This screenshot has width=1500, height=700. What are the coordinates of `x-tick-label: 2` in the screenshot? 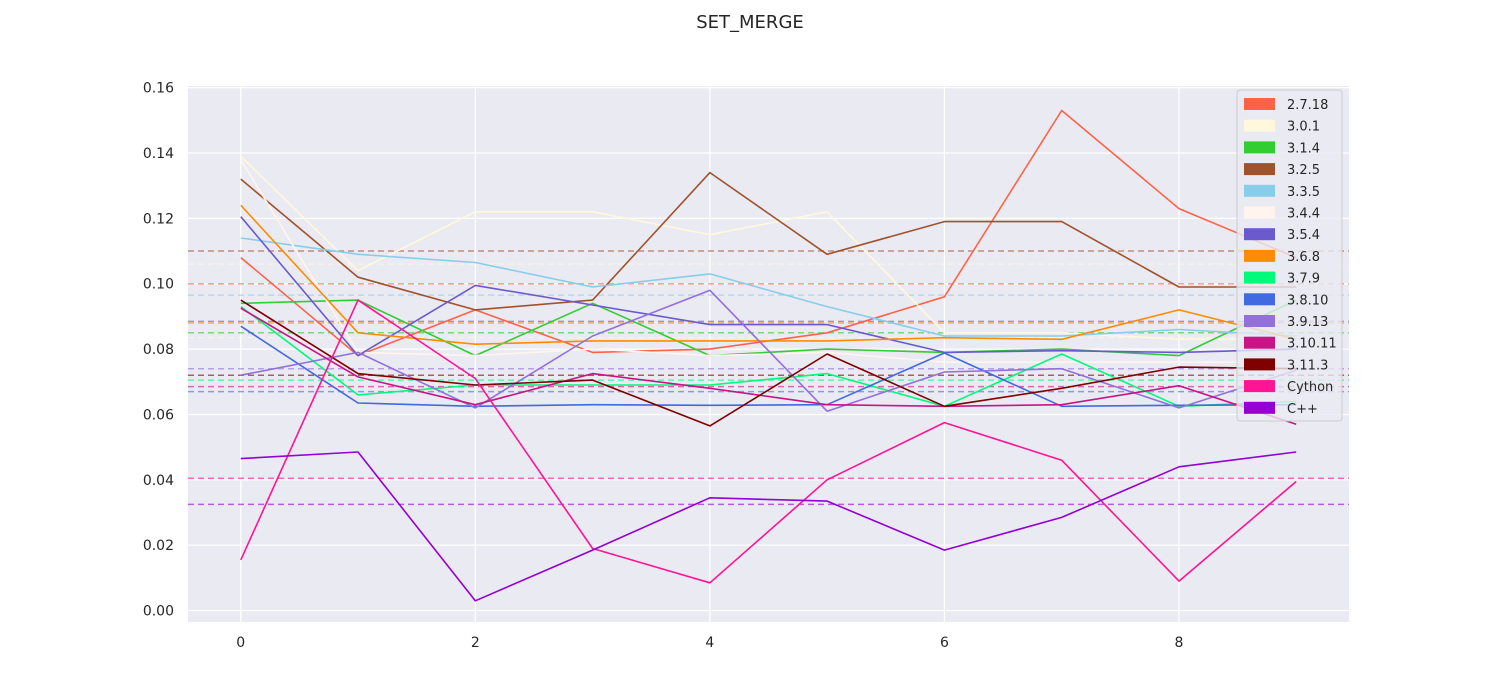 It's located at (475, 643).